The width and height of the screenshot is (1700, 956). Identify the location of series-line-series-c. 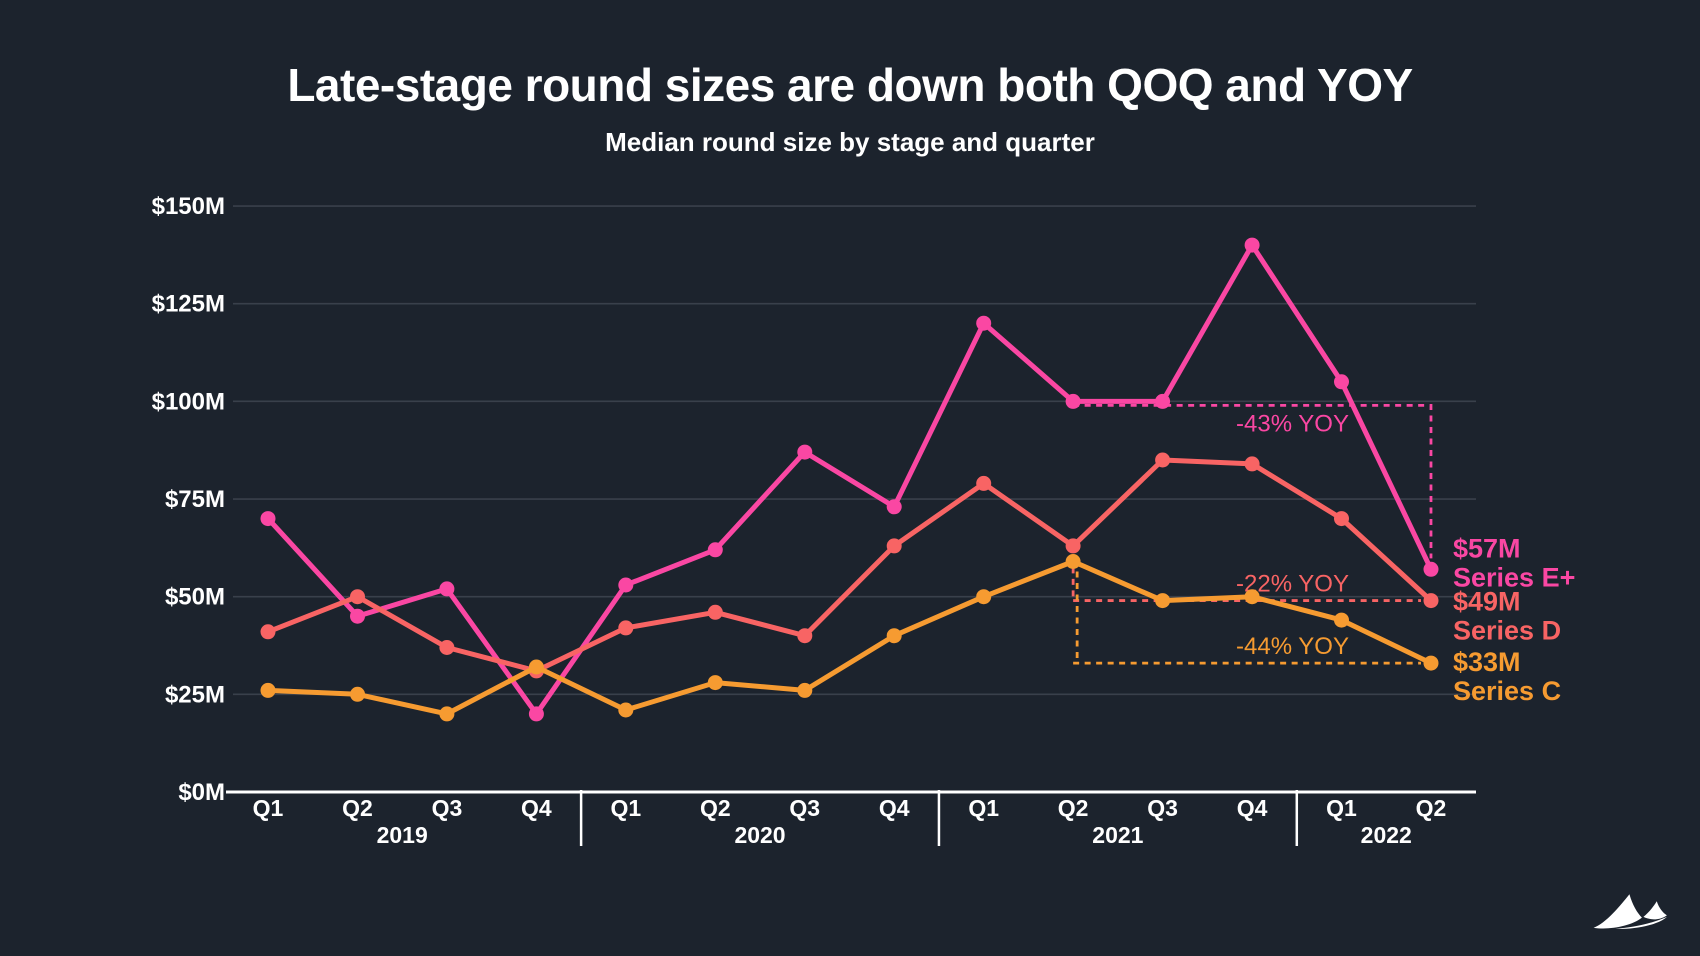
(849, 638).